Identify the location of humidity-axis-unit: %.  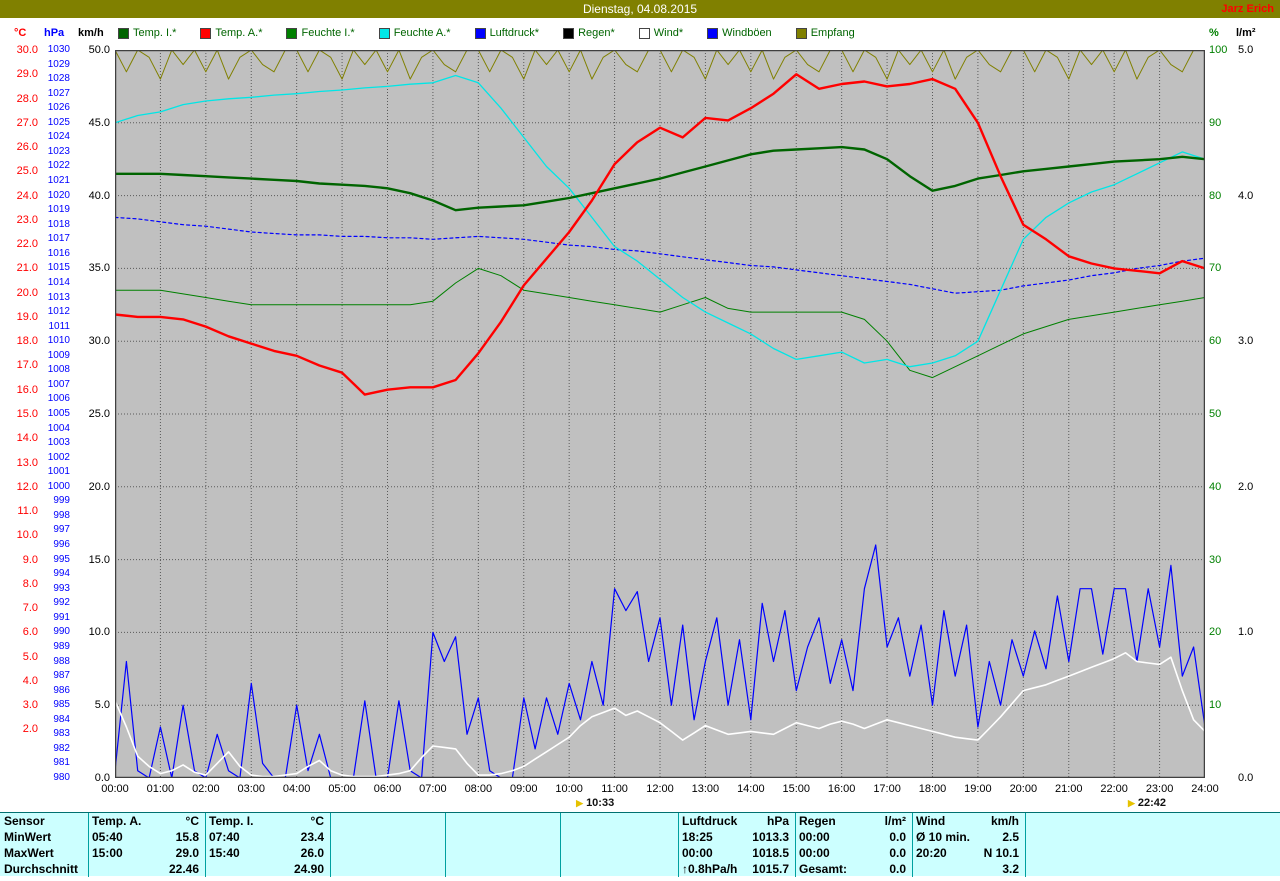
(1214, 33).